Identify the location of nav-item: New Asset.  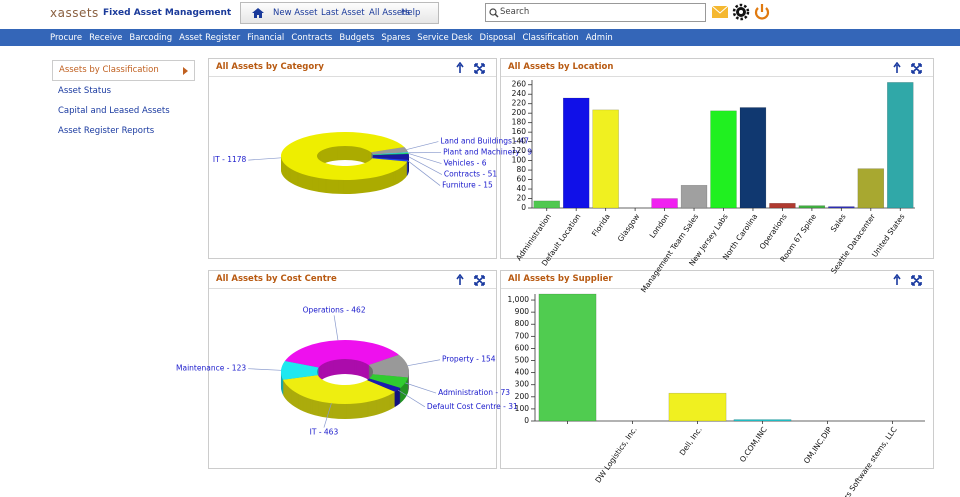
(295, 13).